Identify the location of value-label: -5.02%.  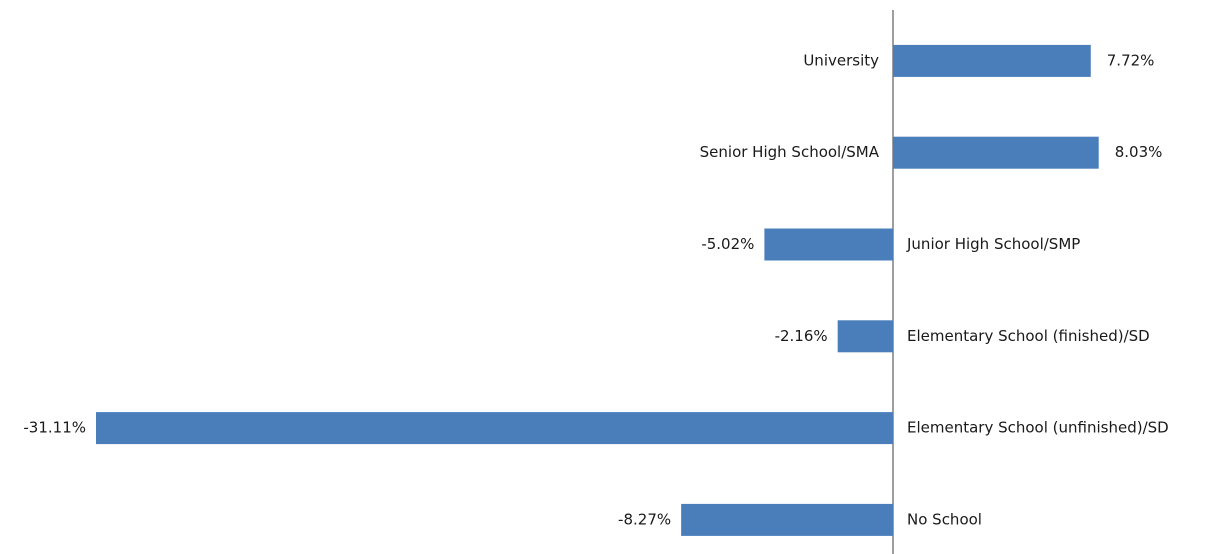
(727, 244).